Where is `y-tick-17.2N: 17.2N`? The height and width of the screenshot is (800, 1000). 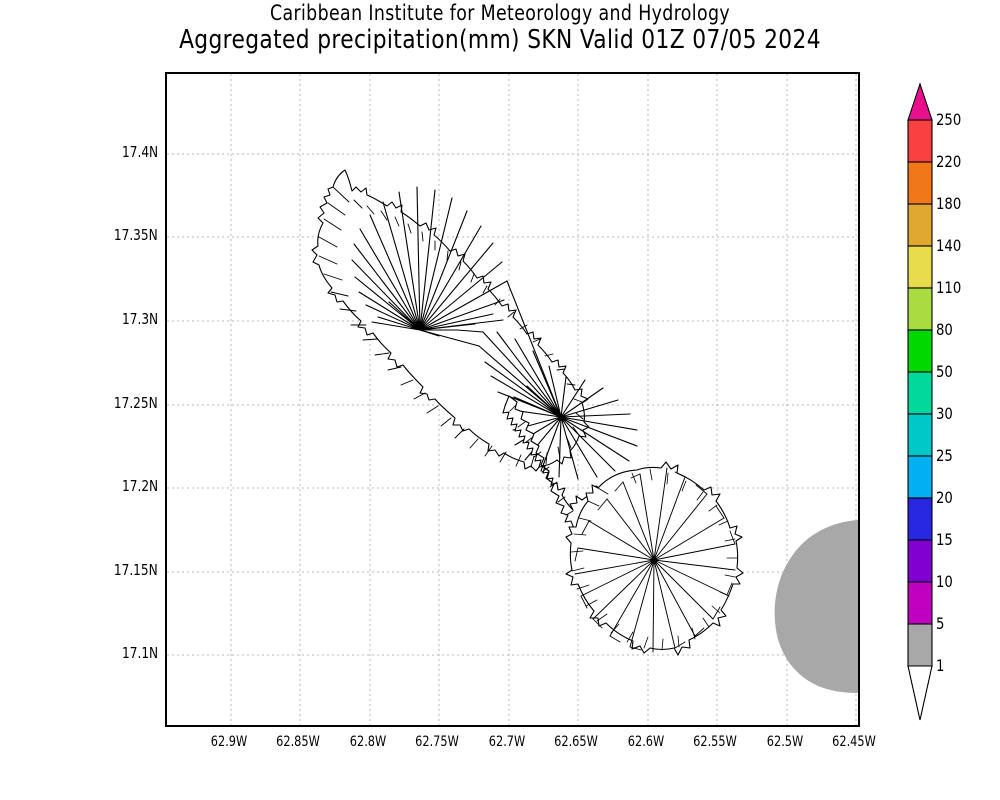
y-tick-17.2N: 17.2N is located at coordinates (139, 486).